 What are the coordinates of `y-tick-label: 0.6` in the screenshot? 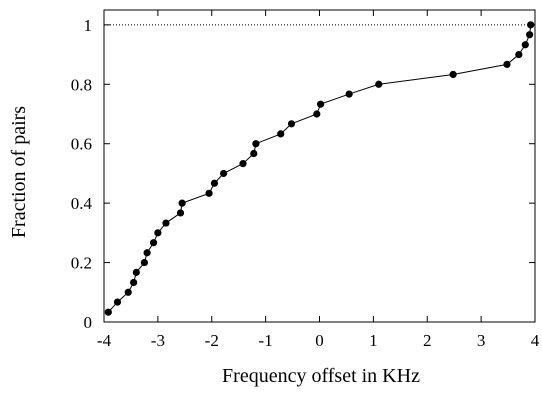 It's located at (81, 144).